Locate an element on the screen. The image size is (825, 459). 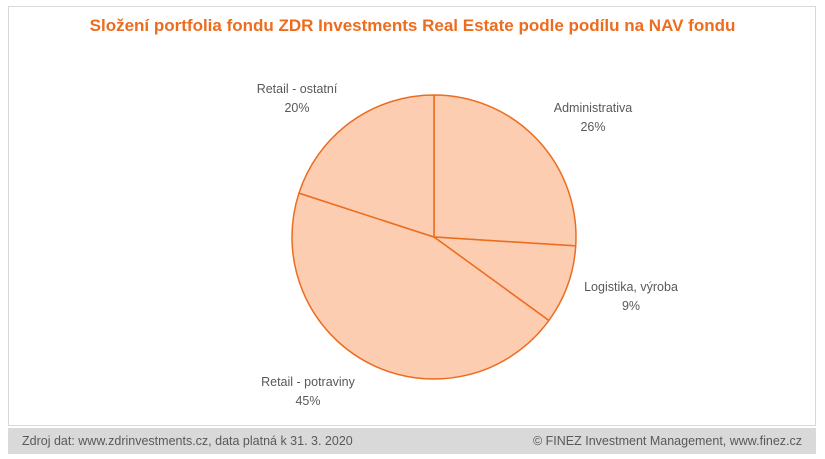
slice-label-2: Logistika, výroba is located at coordinates (631, 287).